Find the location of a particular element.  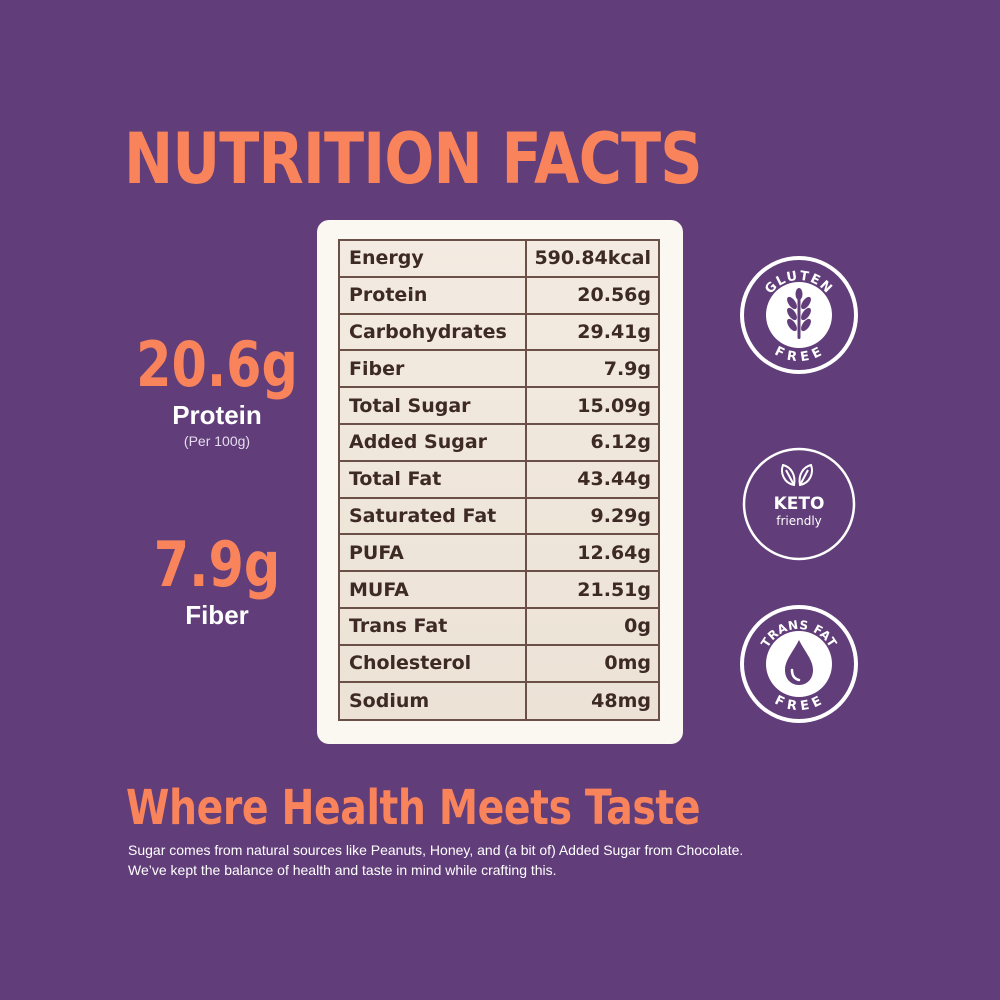

table-row: Total Sugar 15.09g is located at coordinates (499, 406).